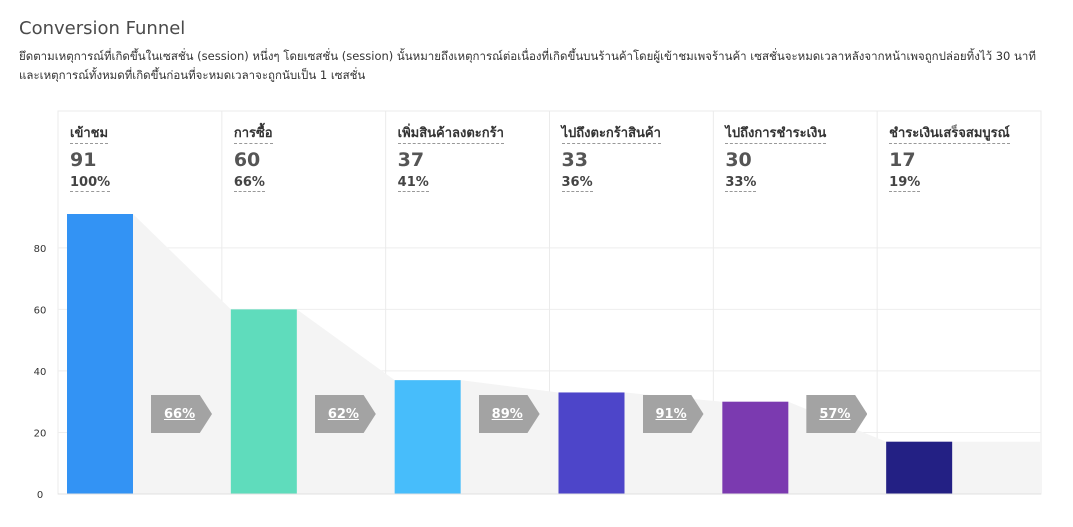  Describe the element at coordinates (949, 134) in the screenshot. I see `stage-label: ชำระเงินเสร็จสมบูรณ์` at that location.